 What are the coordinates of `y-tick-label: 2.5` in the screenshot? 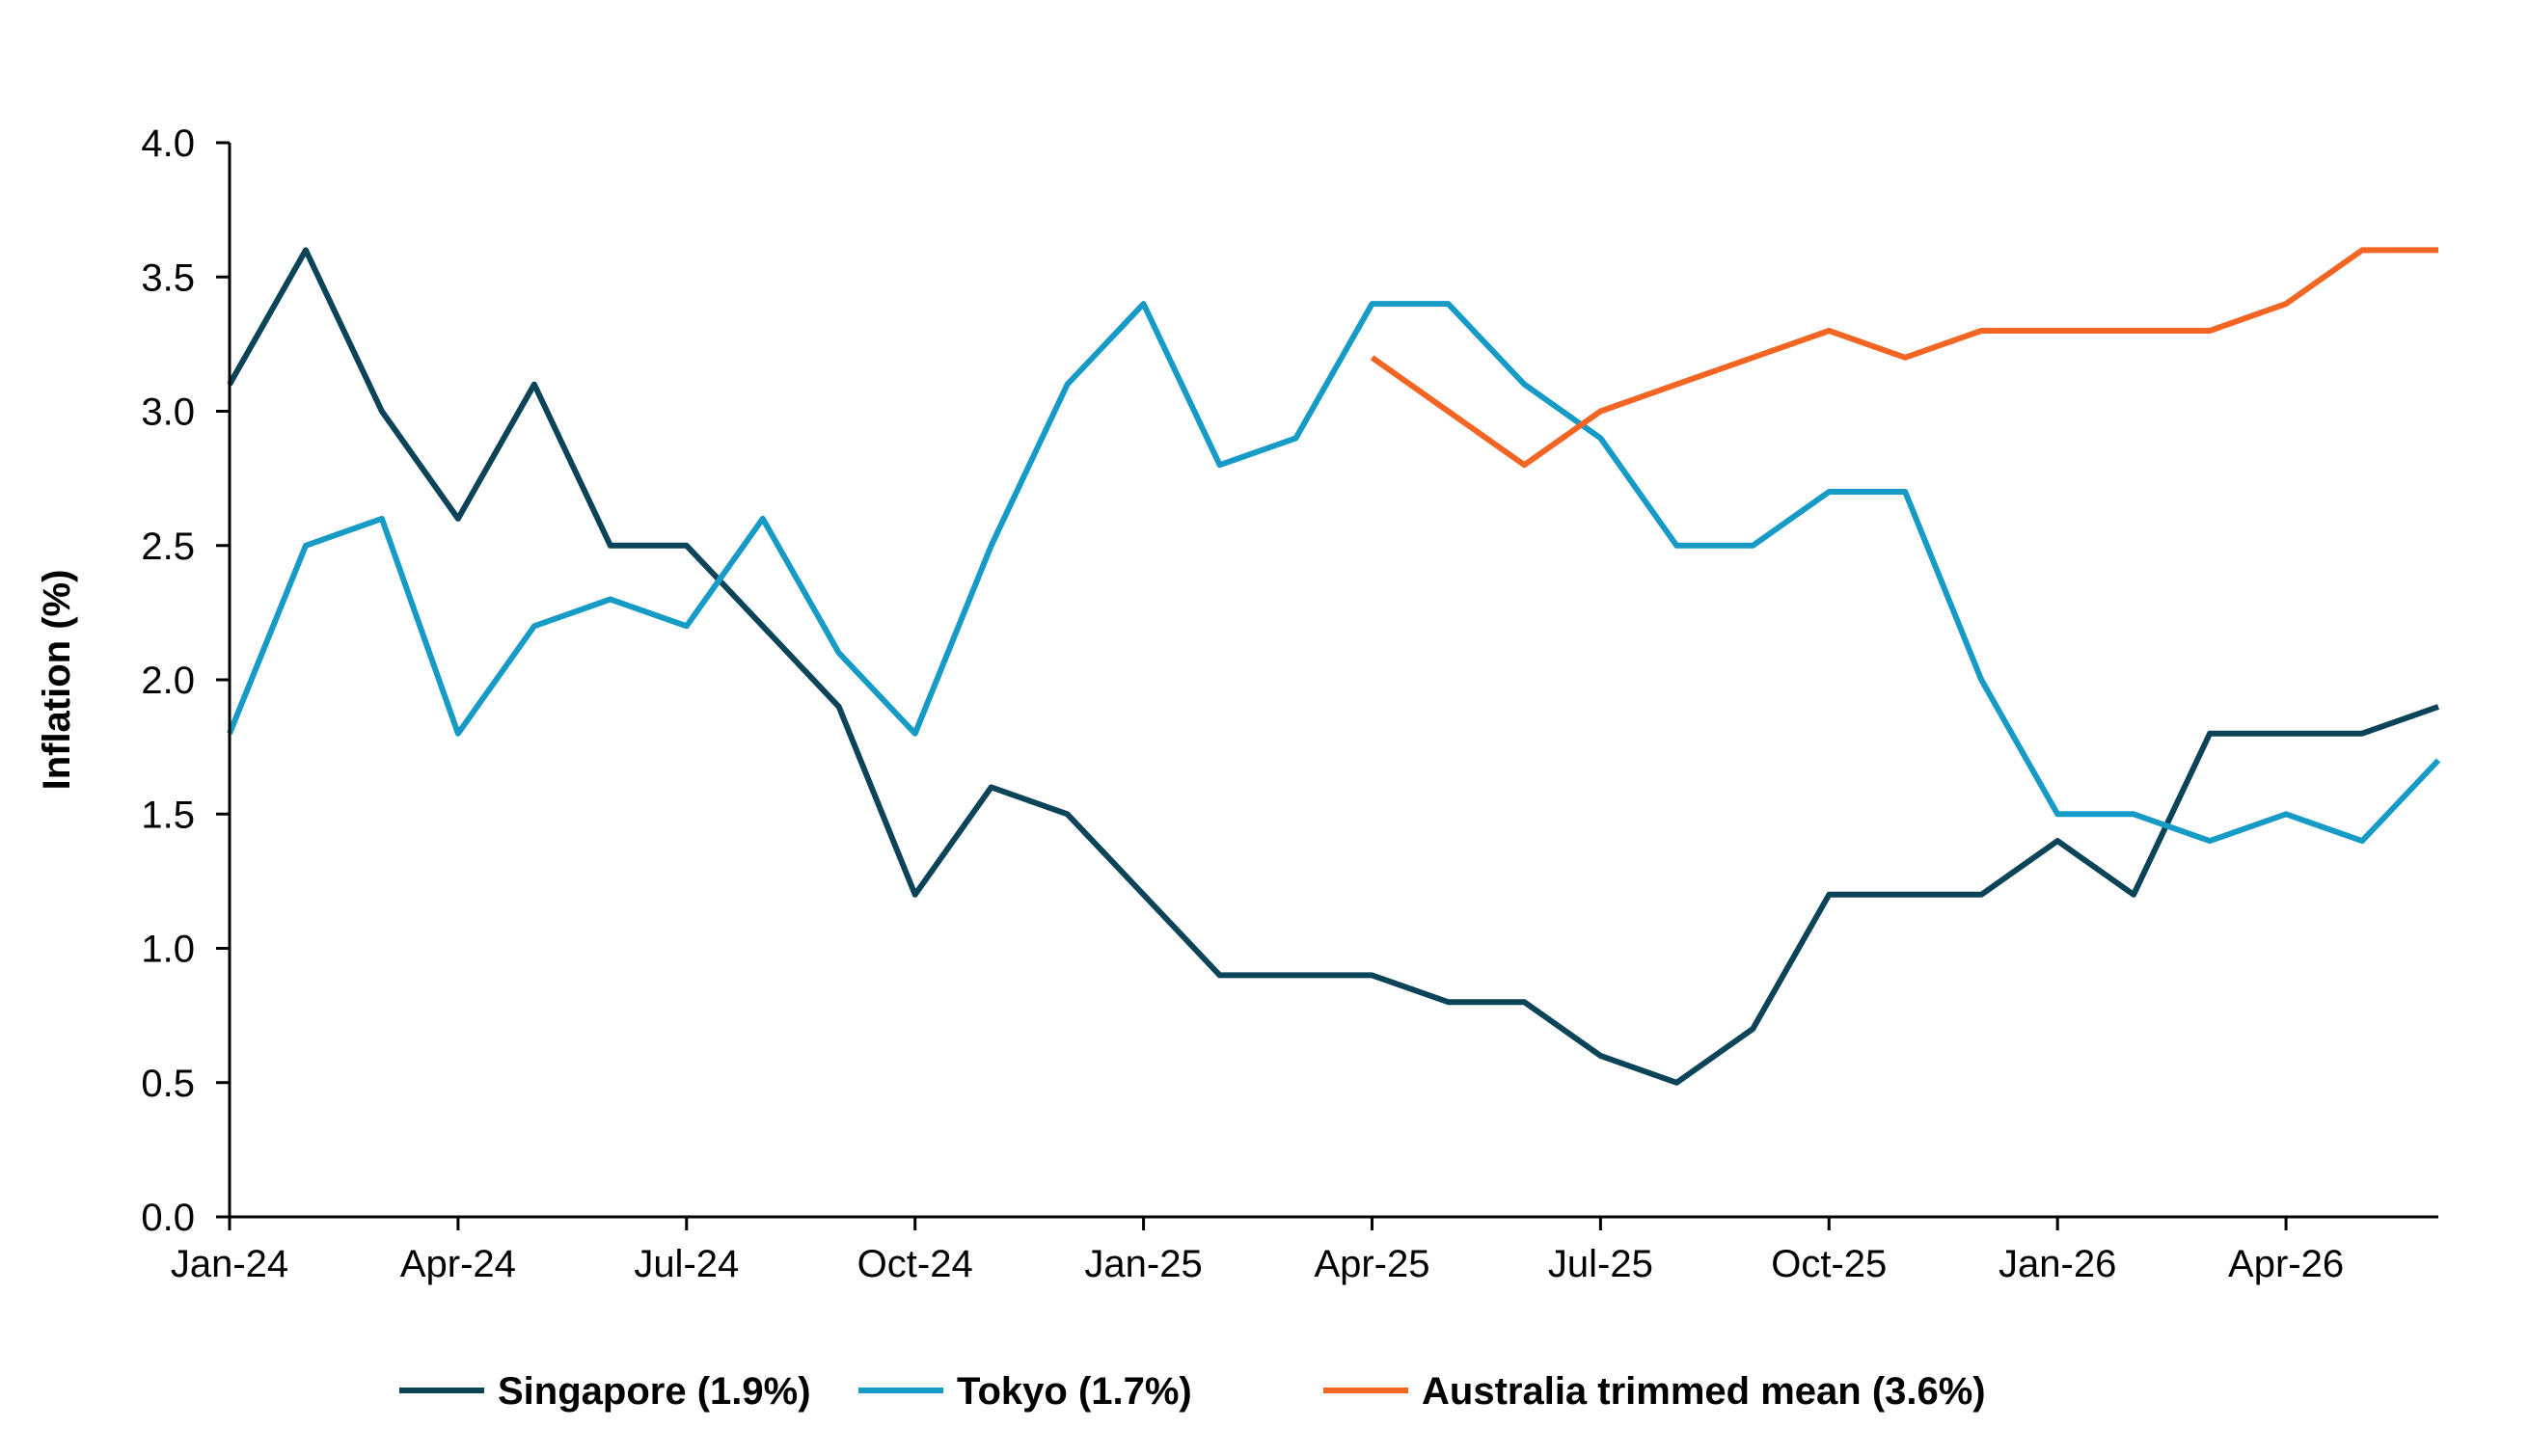 It's located at (168, 547).